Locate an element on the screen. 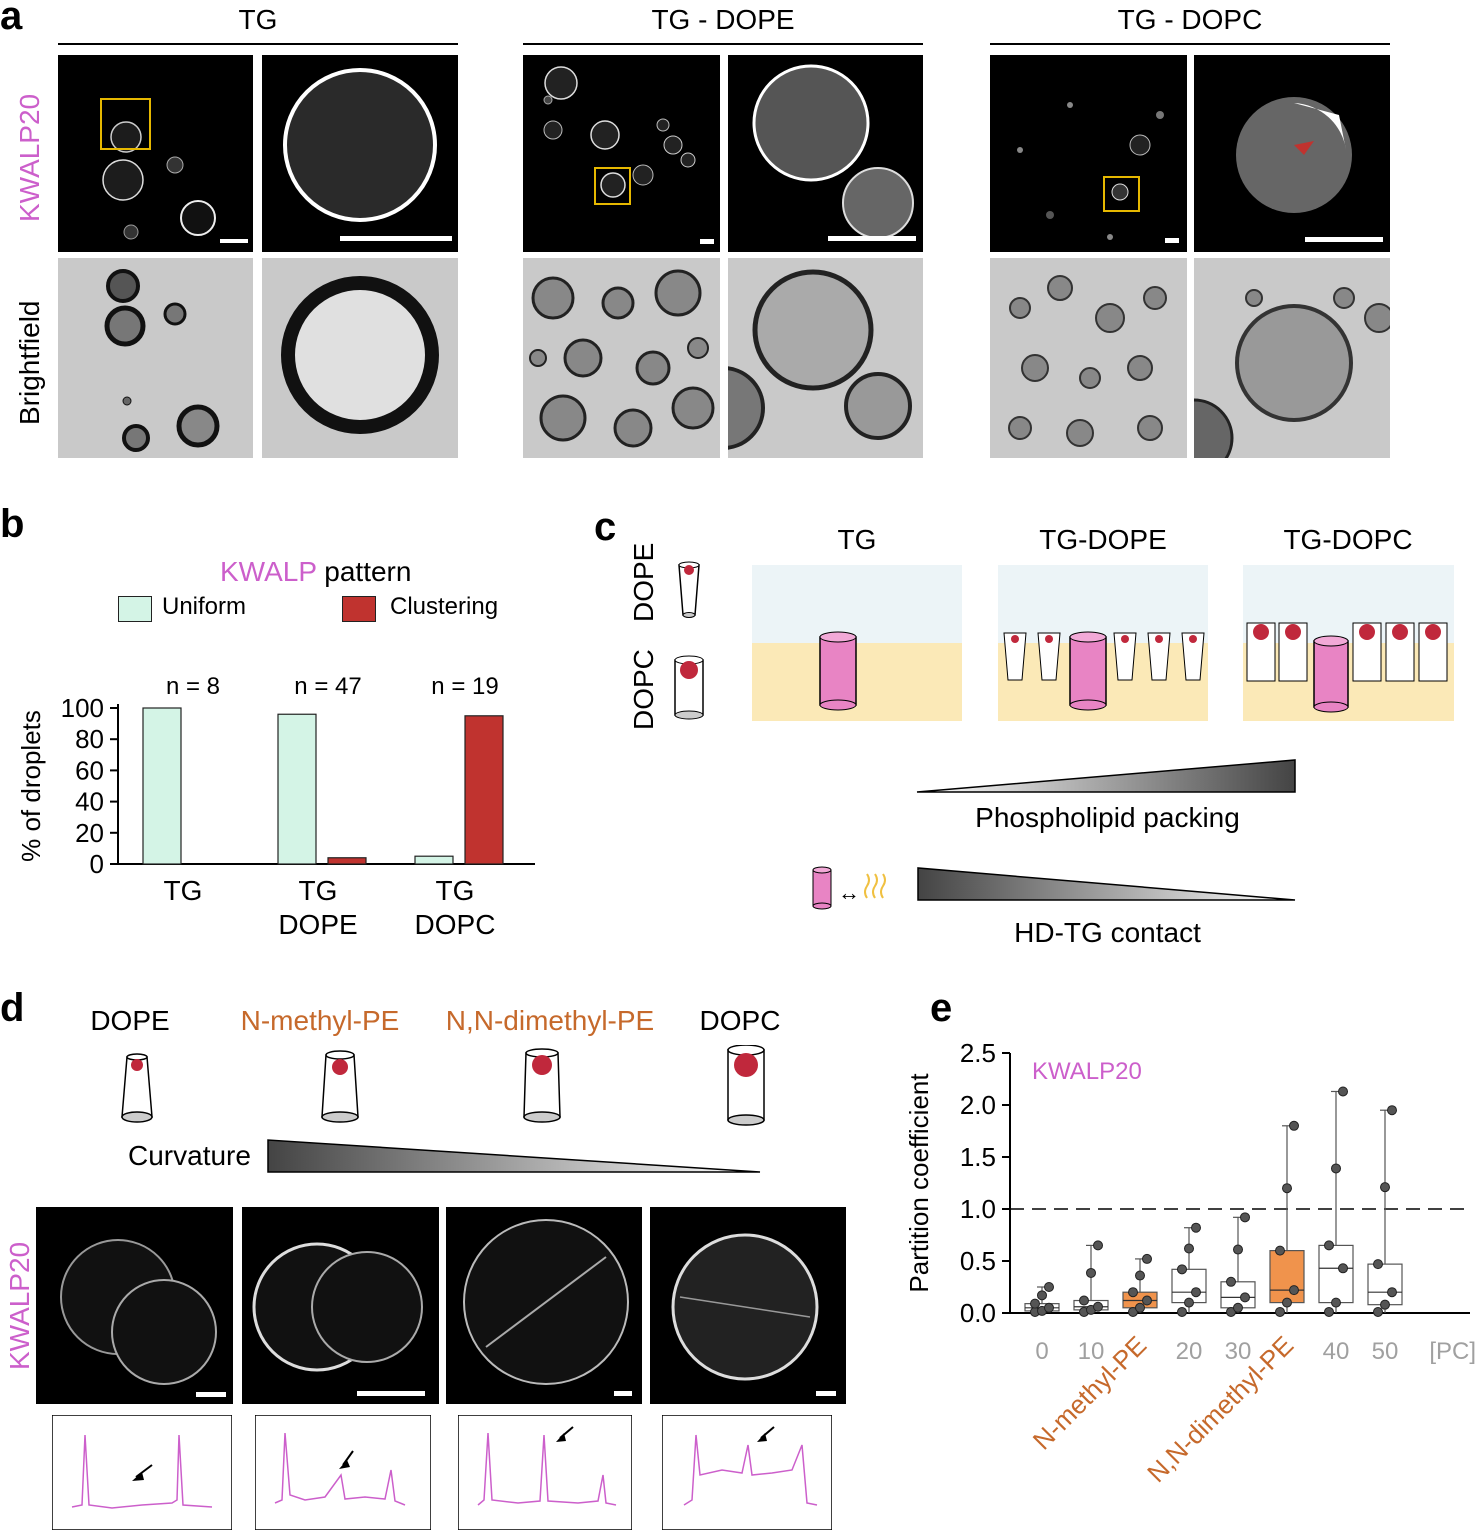  x-tick-label: 40 is located at coordinates (1336, 1351).